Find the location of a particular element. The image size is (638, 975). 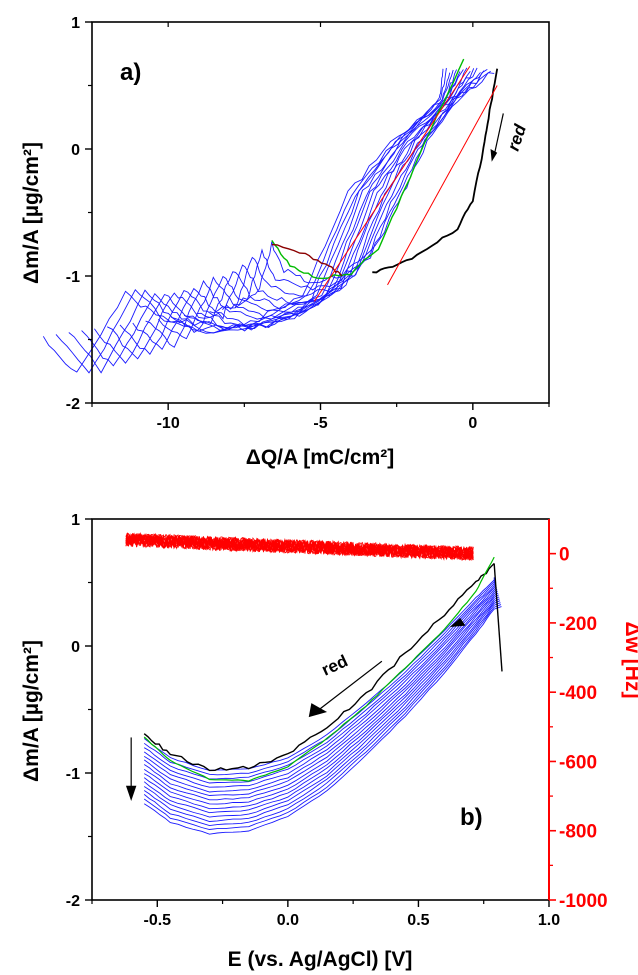

panel-b-y-tick-label: -2 is located at coordinates (73, 901).